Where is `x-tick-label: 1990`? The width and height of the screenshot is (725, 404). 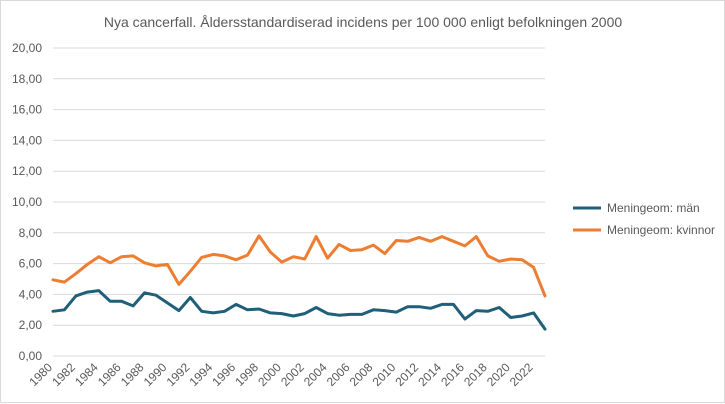
x-tick-label: 1990 is located at coordinates (155, 374).